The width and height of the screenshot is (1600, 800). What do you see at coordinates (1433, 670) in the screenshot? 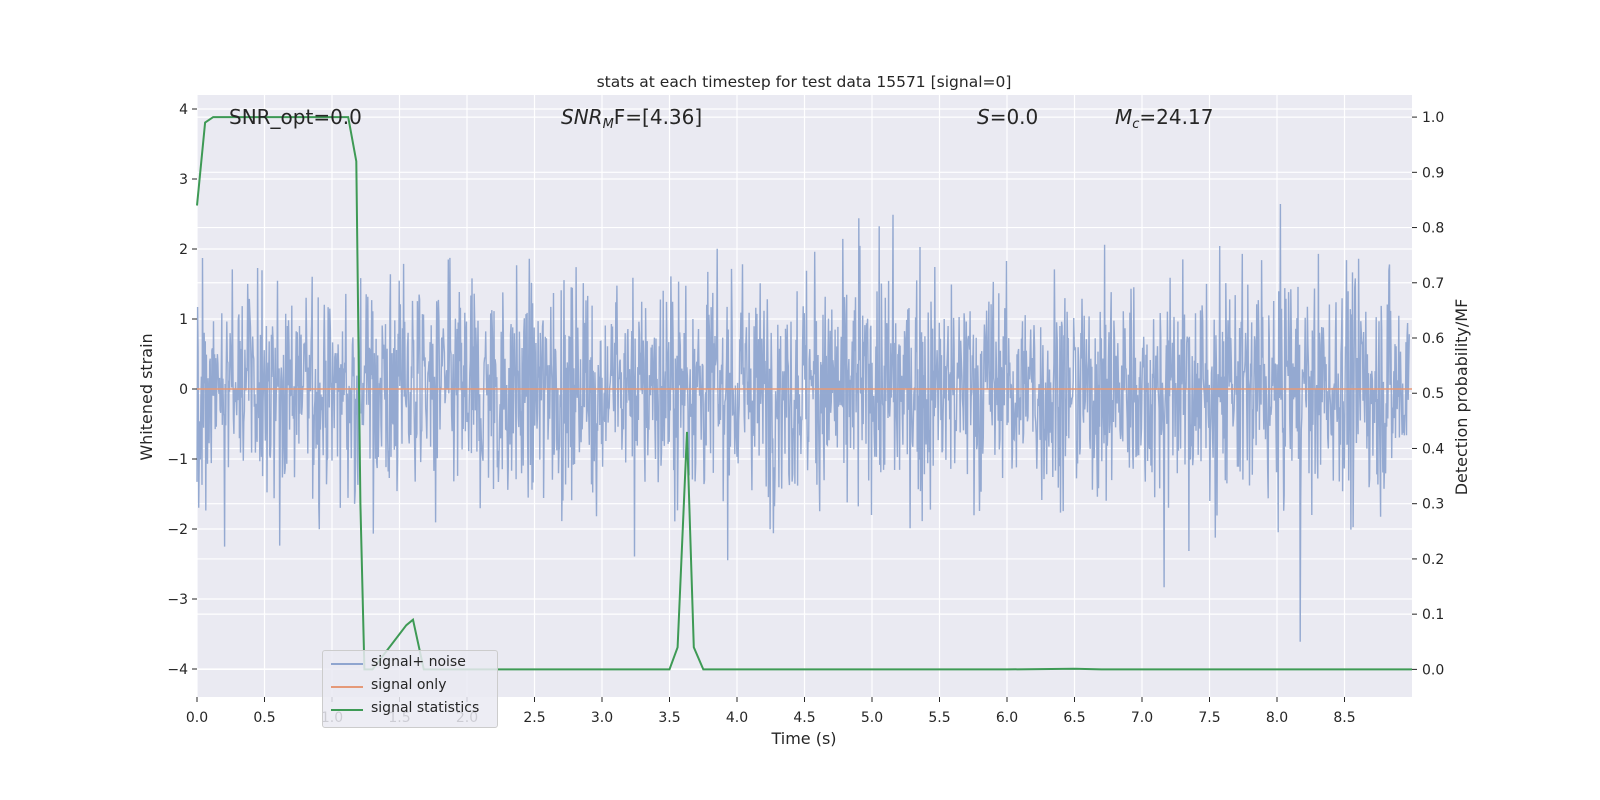
I see `y-right-tick-label: 0.0` at bounding box center [1433, 670].